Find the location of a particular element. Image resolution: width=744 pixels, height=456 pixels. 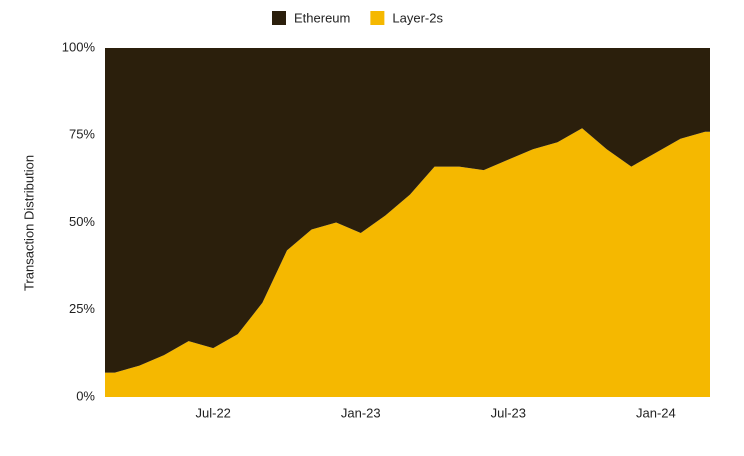

y-tick-label: 75% is located at coordinates (82, 134).